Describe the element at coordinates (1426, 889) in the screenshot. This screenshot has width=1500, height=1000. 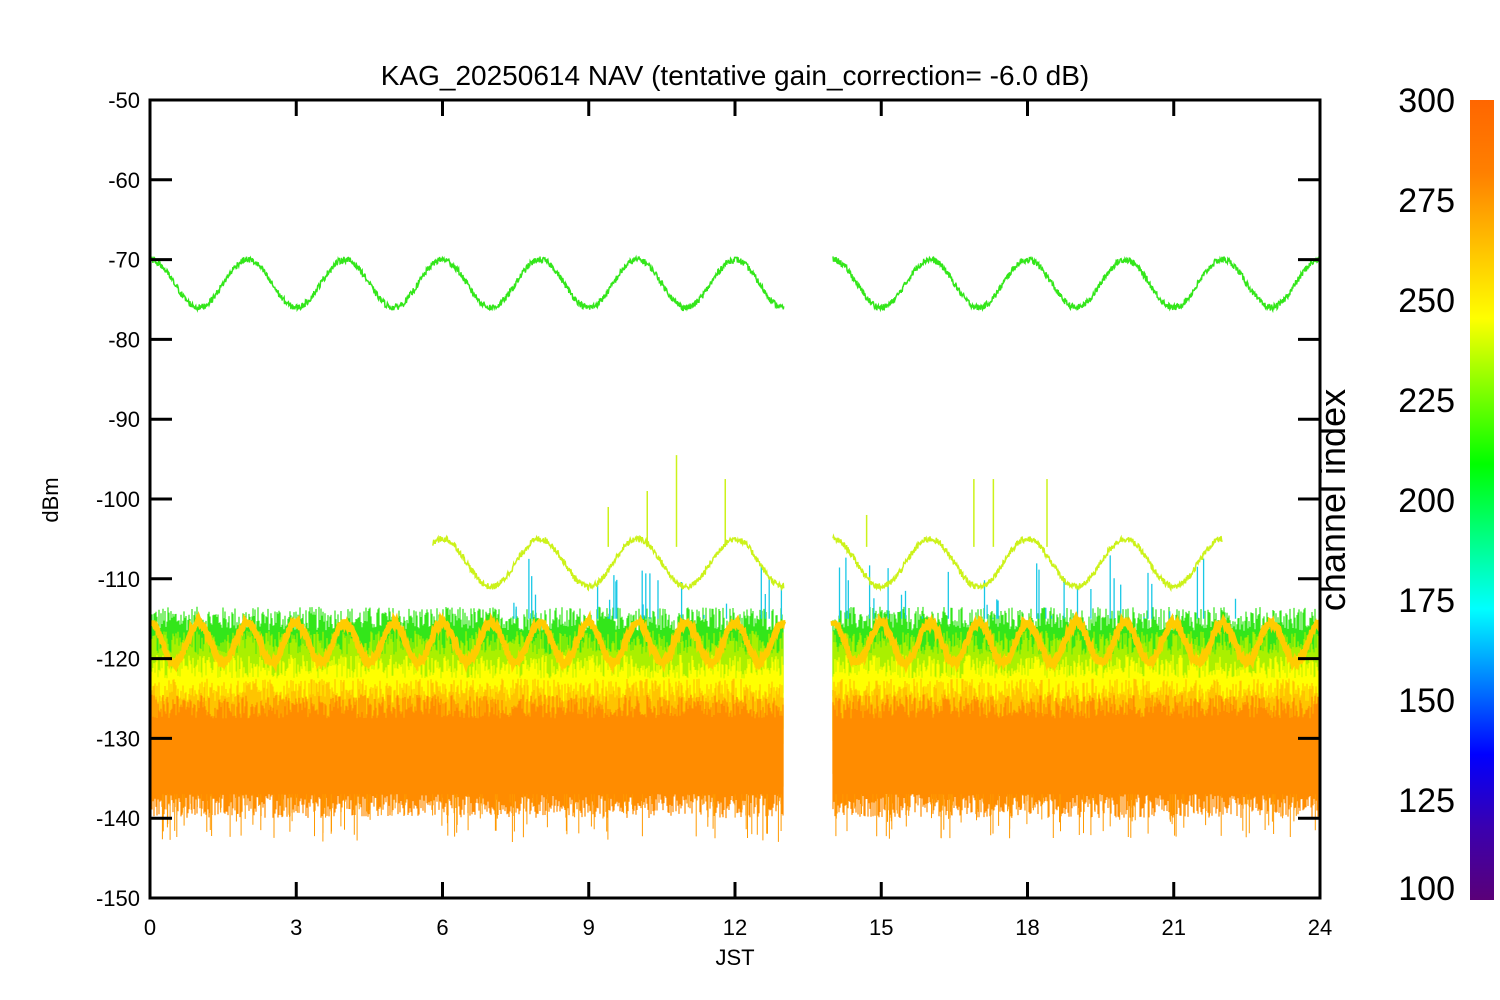
I see `colorbar-tick-label: 100` at that location.